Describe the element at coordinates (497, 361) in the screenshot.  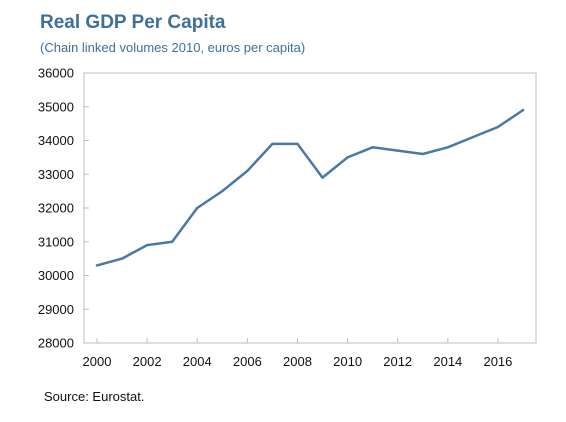
I see `x-tick-label: 2016` at that location.